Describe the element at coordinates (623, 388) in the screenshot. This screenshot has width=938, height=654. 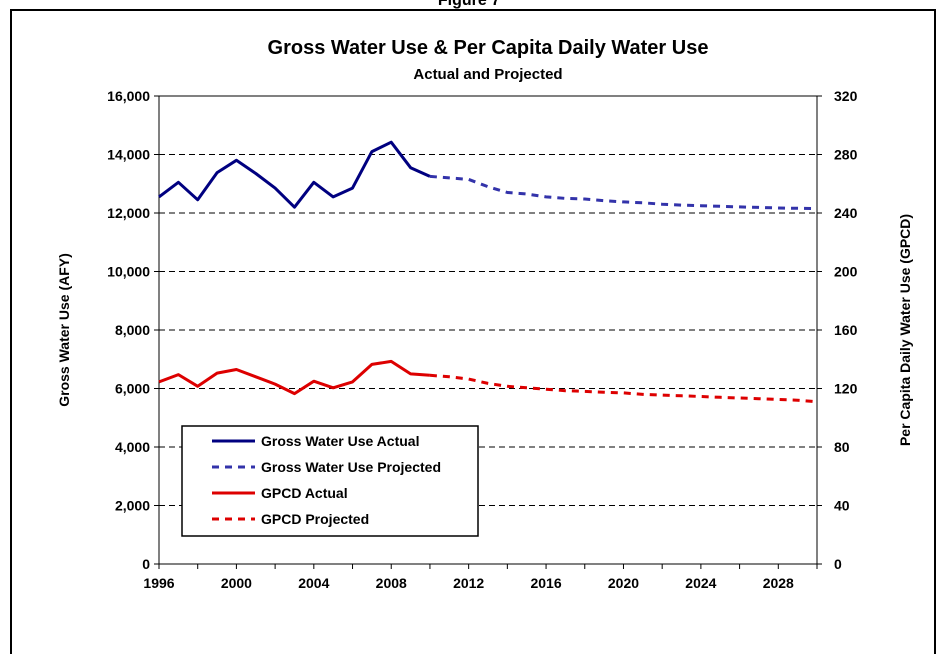
I see `gpcd-projected-line` at that location.